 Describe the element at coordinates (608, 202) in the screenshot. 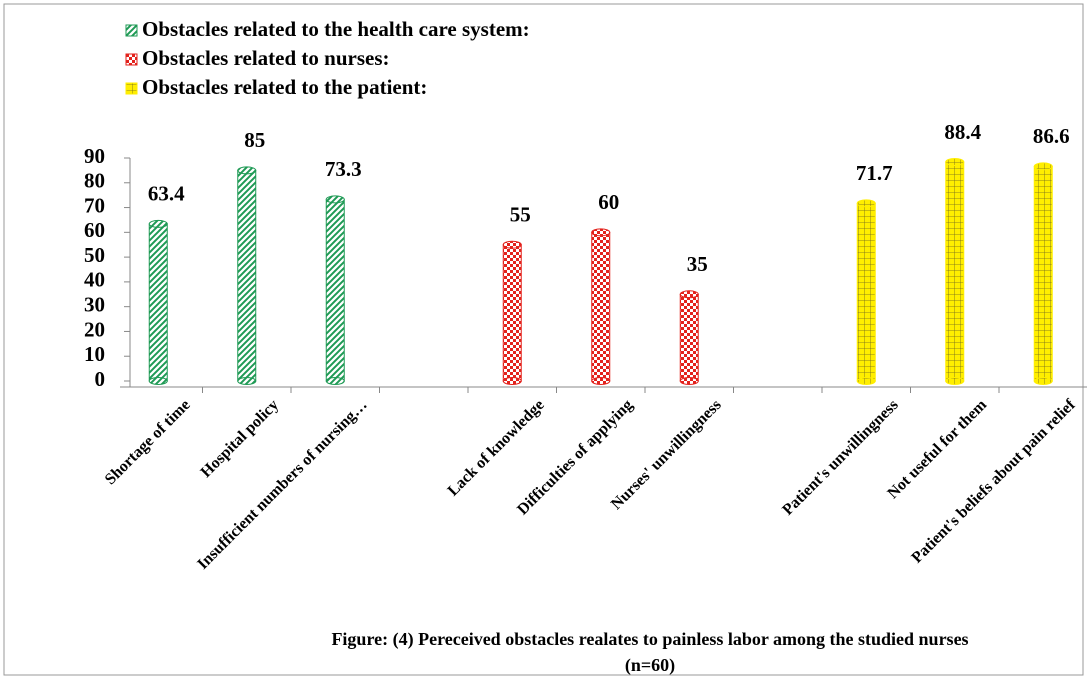

I see `data-label: 60` at that location.